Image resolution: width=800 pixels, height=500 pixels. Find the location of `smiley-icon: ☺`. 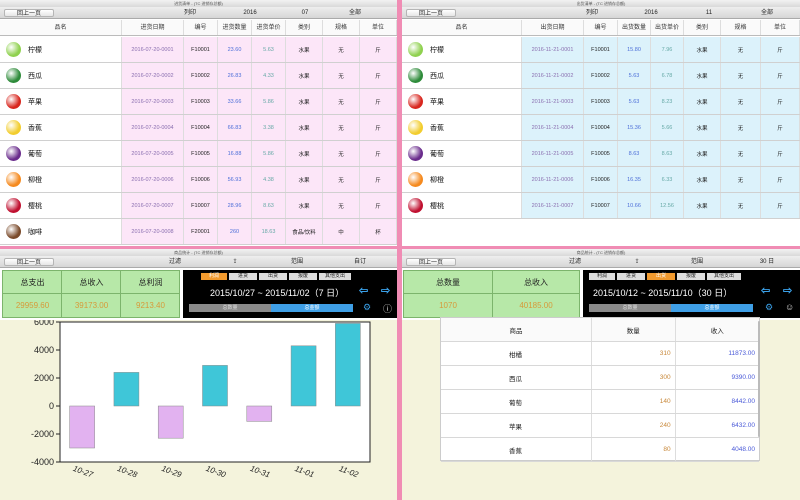

smiley-icon: ☺ is located at coordinates (790, 307).